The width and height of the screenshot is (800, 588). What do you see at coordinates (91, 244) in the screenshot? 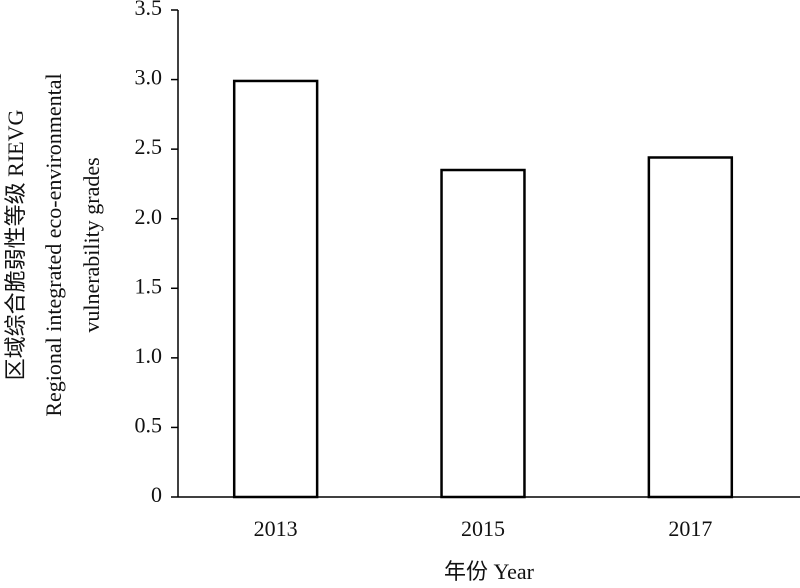
I see `y-axis-title: vulnerability grades` at bounding box center [91, 244].